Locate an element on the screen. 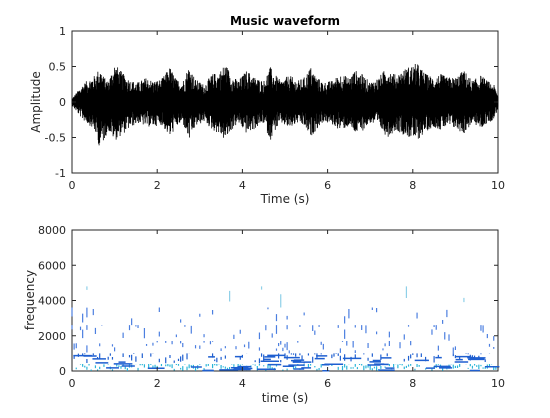 This screenshot has height=418, width=550. waveform-x-tick-label: 0 is located at coordinates (72, 185).